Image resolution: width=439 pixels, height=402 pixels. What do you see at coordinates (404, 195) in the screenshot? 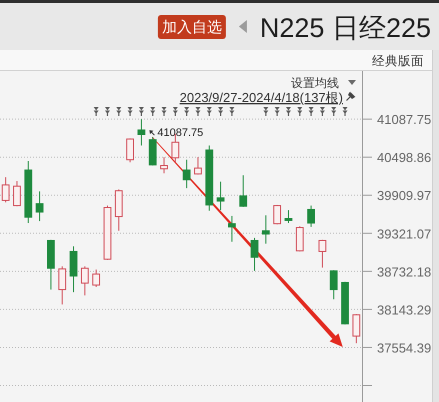
I see `ytick-label: 39909.97` at bounding box center [404, 195].